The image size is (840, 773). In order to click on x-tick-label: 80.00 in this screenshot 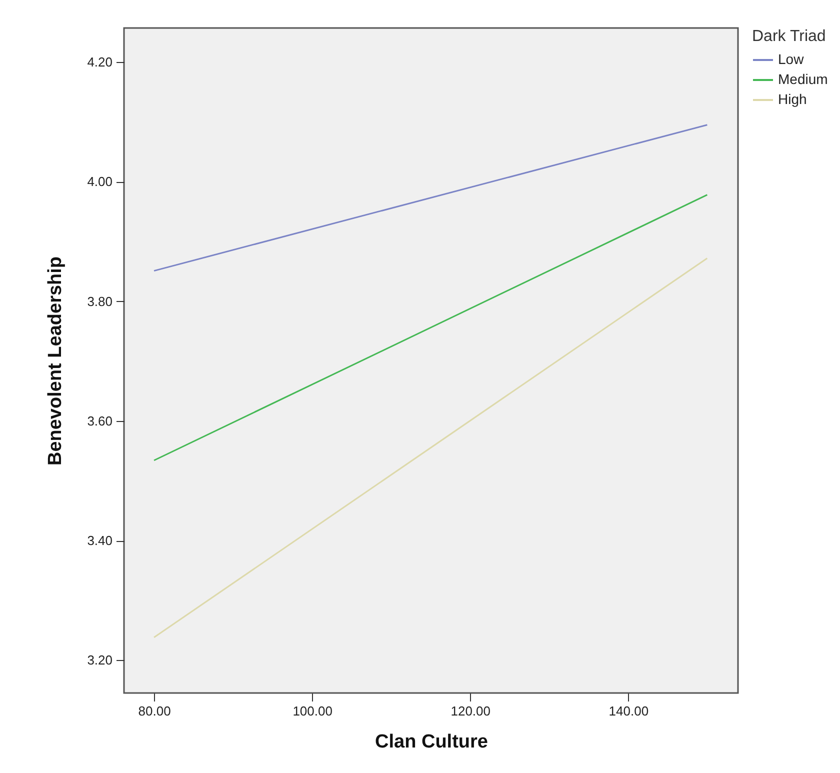, I will do `click(154, 711)`.